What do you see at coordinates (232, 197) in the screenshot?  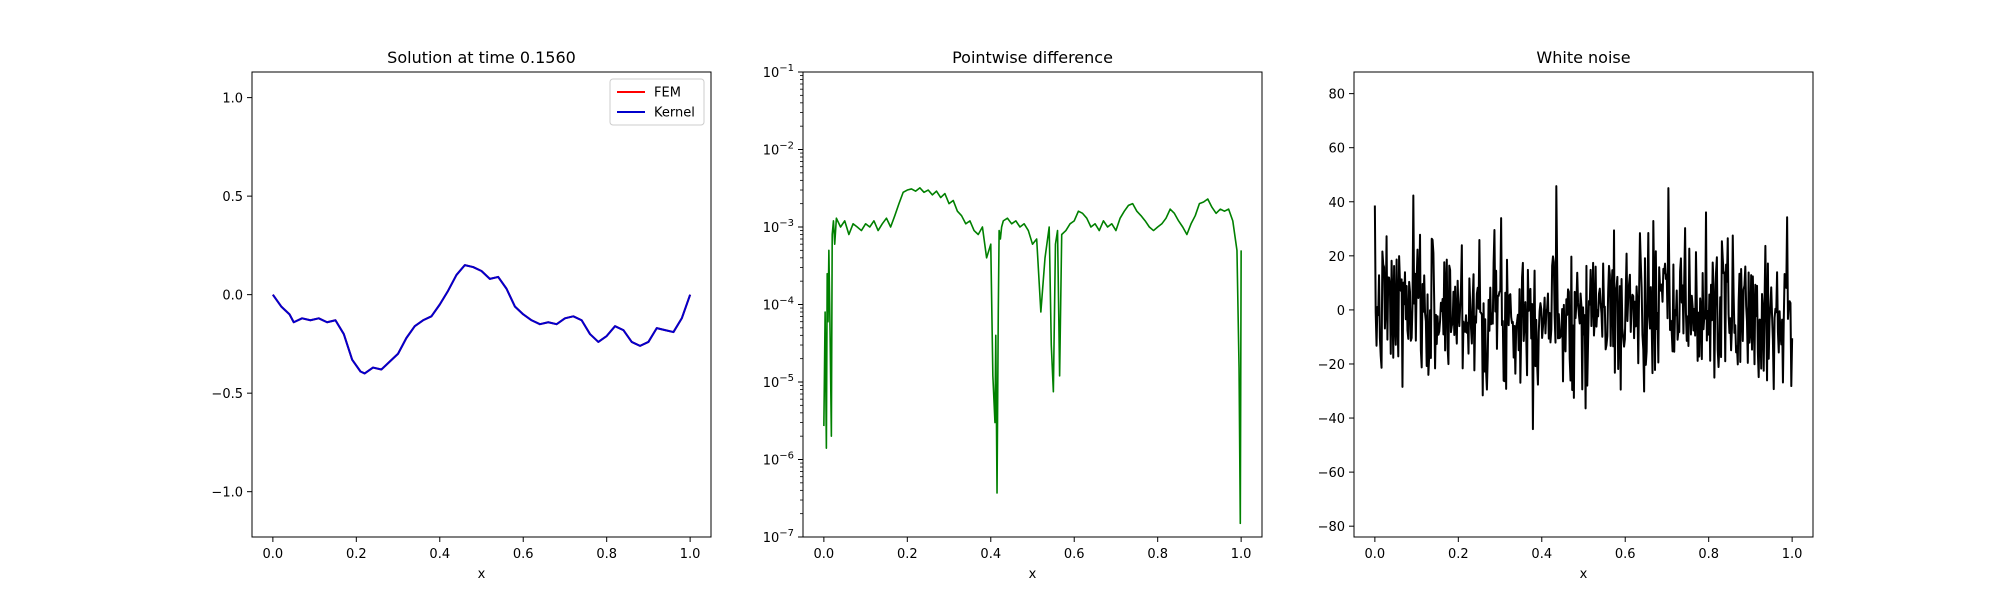 I see `y-tick-label: 0.5` at bounding box center [232, 197].